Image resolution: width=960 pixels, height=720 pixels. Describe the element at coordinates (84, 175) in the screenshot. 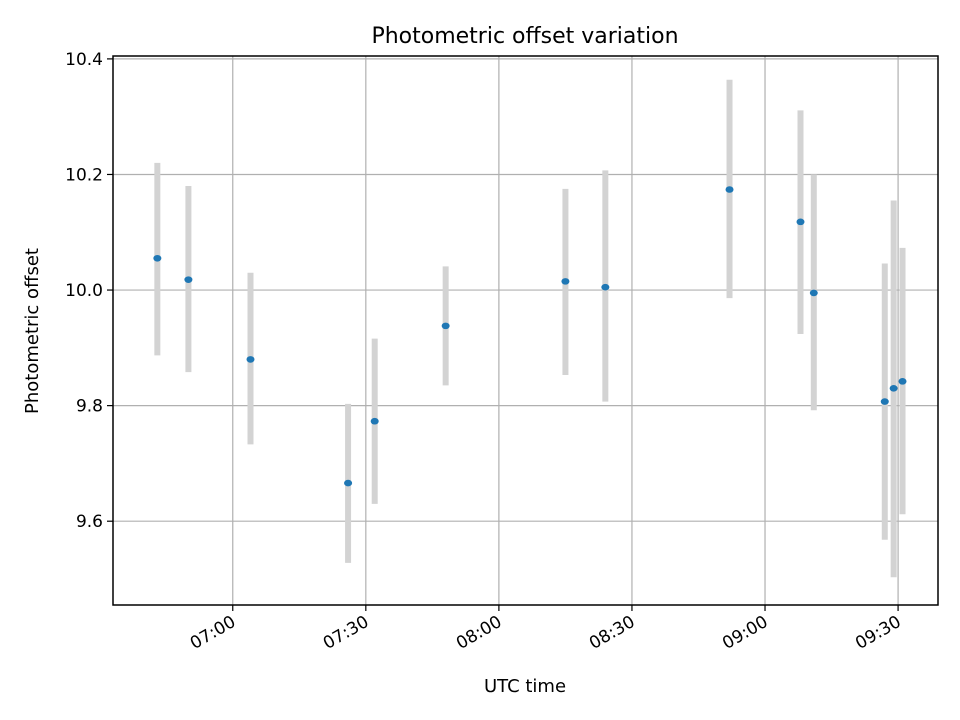

I see `y-tick-label: 10.2` at that location.